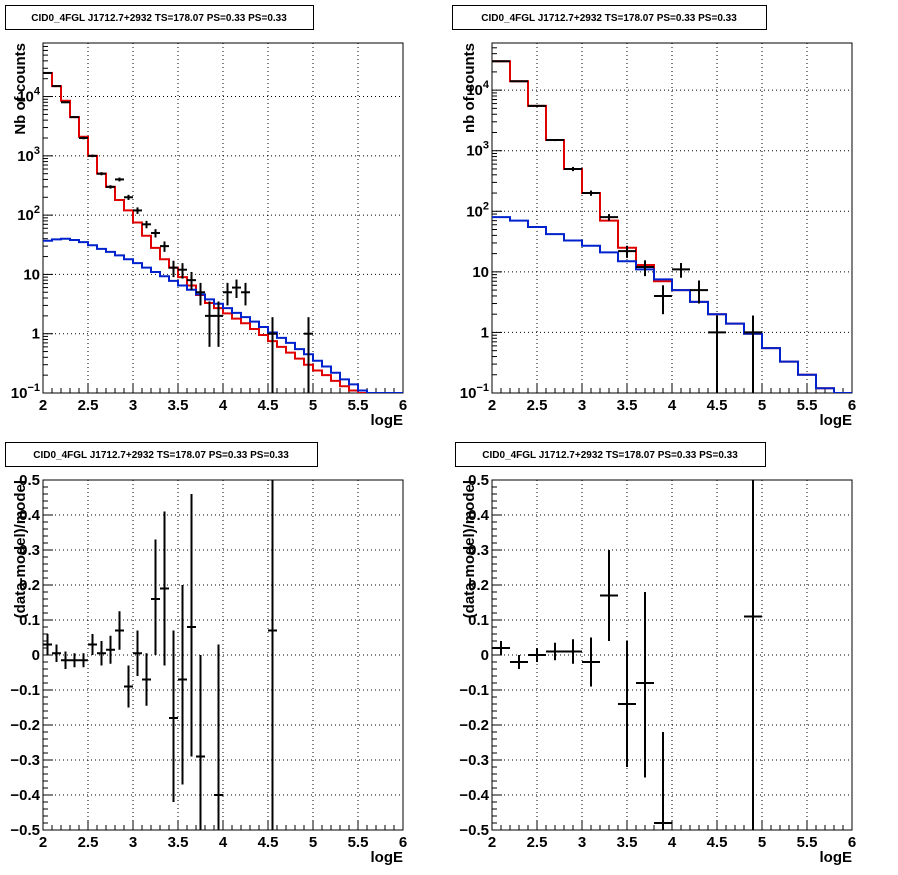 The width and height of the screenshot is (898, 875). Describe the element at coordinates (474, 830) in the screenshot. I see `y-tick-label: −0.5` at that location.